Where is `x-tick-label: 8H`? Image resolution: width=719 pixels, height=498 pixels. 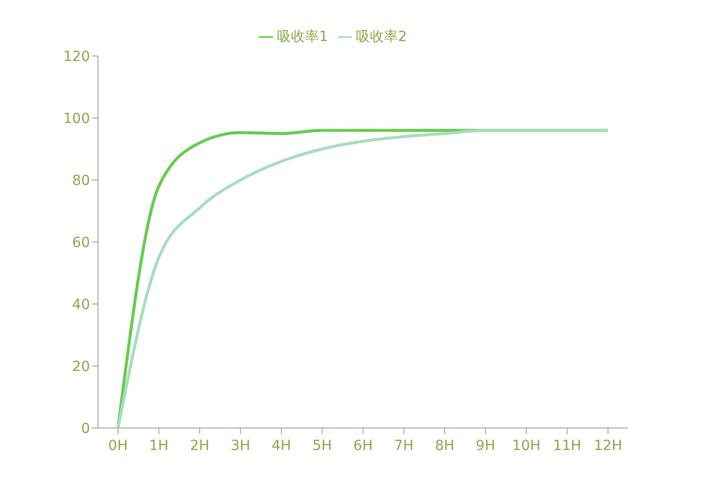
x-tick-label: 8H is located at coordinates (444, 446).